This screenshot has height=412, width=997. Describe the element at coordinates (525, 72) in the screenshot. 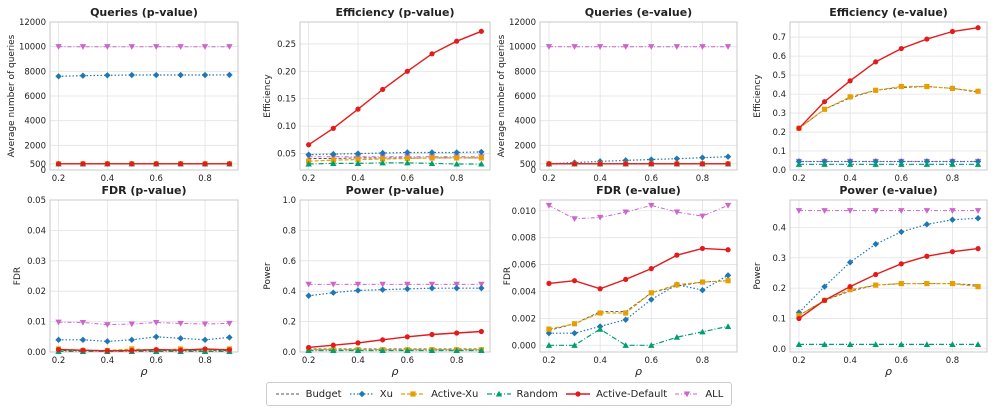

I see `y-tick-label: 8000` at that location.